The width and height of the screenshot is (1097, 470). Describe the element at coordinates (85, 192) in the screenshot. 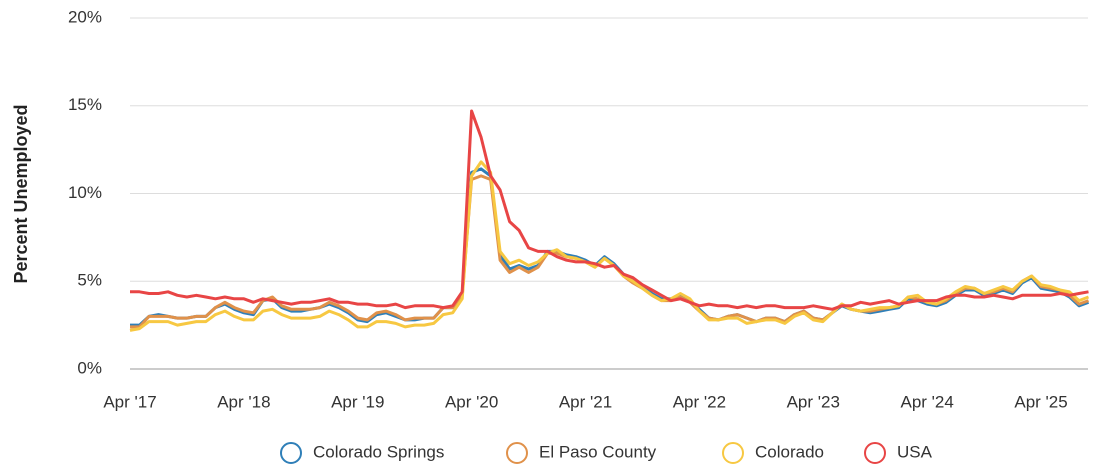

I see `y-tick-label: 10%` at that location.